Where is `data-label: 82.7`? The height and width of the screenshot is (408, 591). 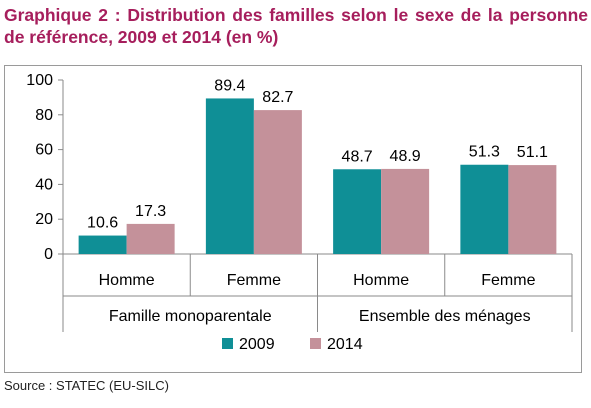 data-label: 82.7 is located at coordinates (277, 97).